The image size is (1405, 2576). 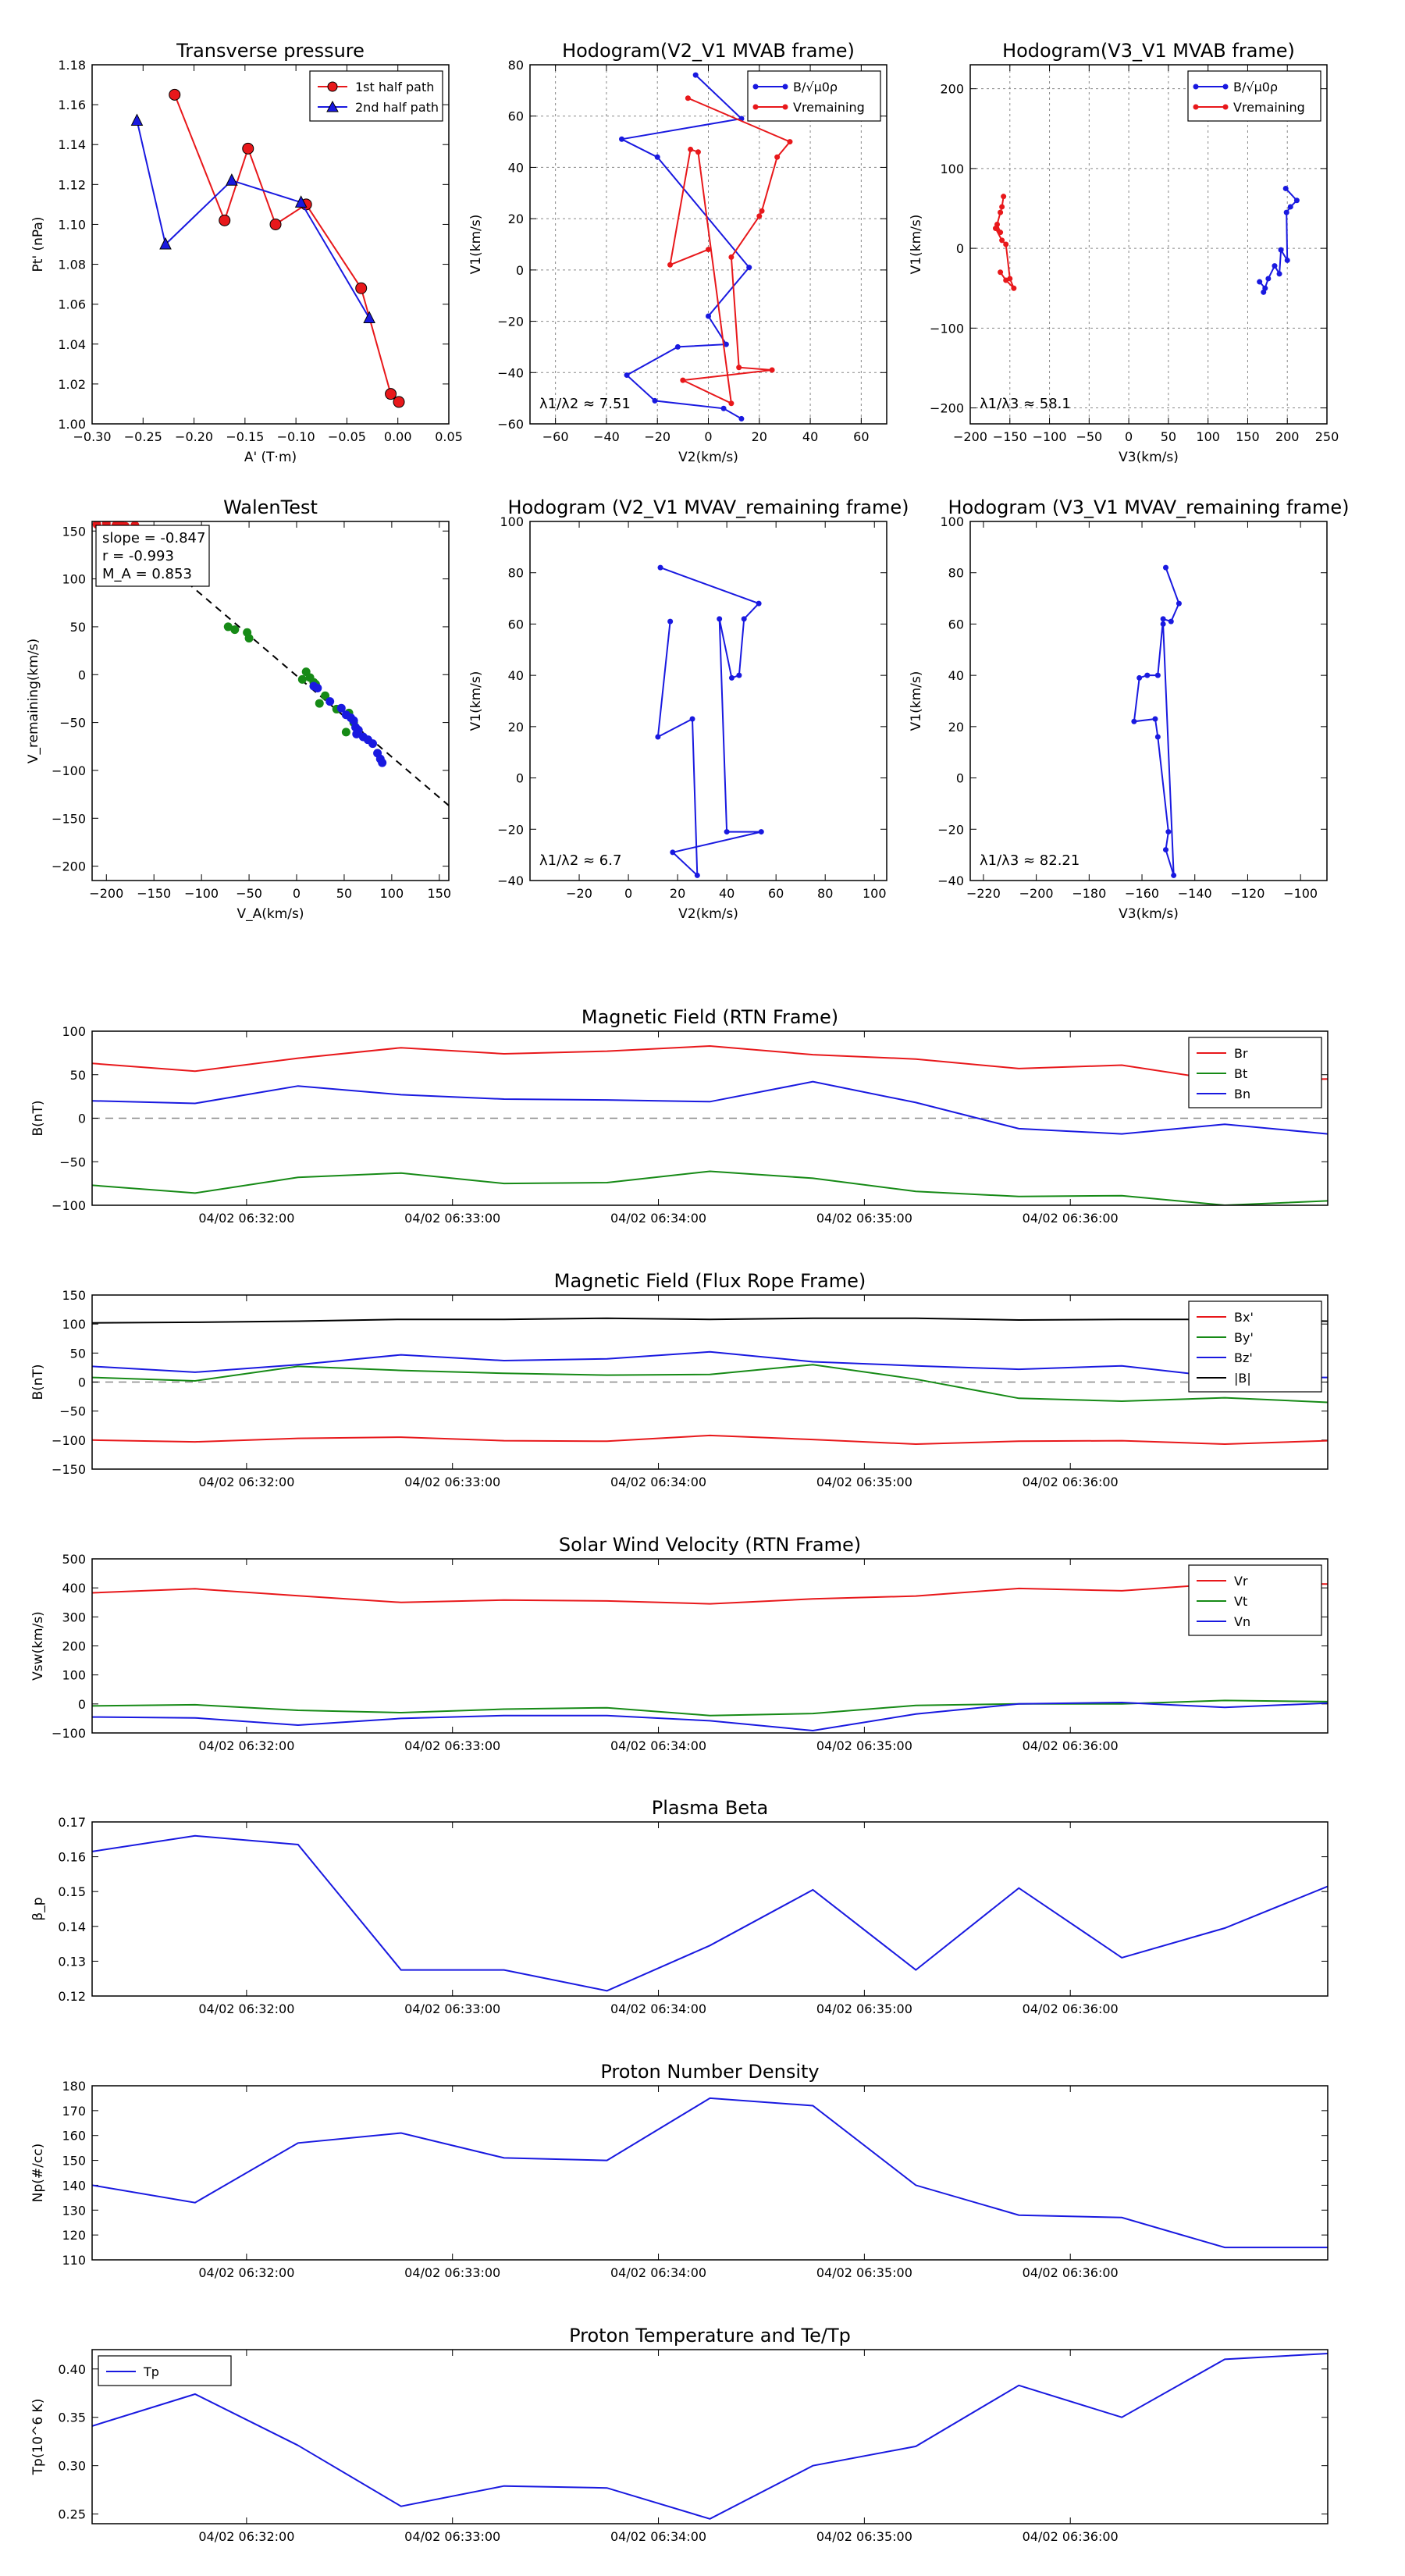 I want to click on x-tick-label: −0.20, so click(x=194, y=436).